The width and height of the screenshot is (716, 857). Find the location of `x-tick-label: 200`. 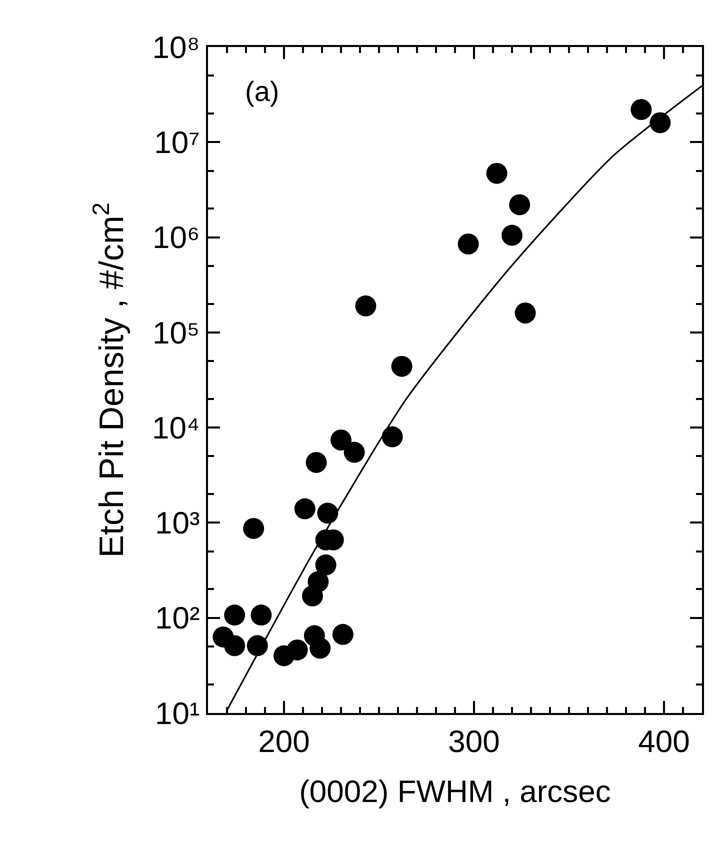

x-tick-label: 200 is located at coordinates (284, 742).